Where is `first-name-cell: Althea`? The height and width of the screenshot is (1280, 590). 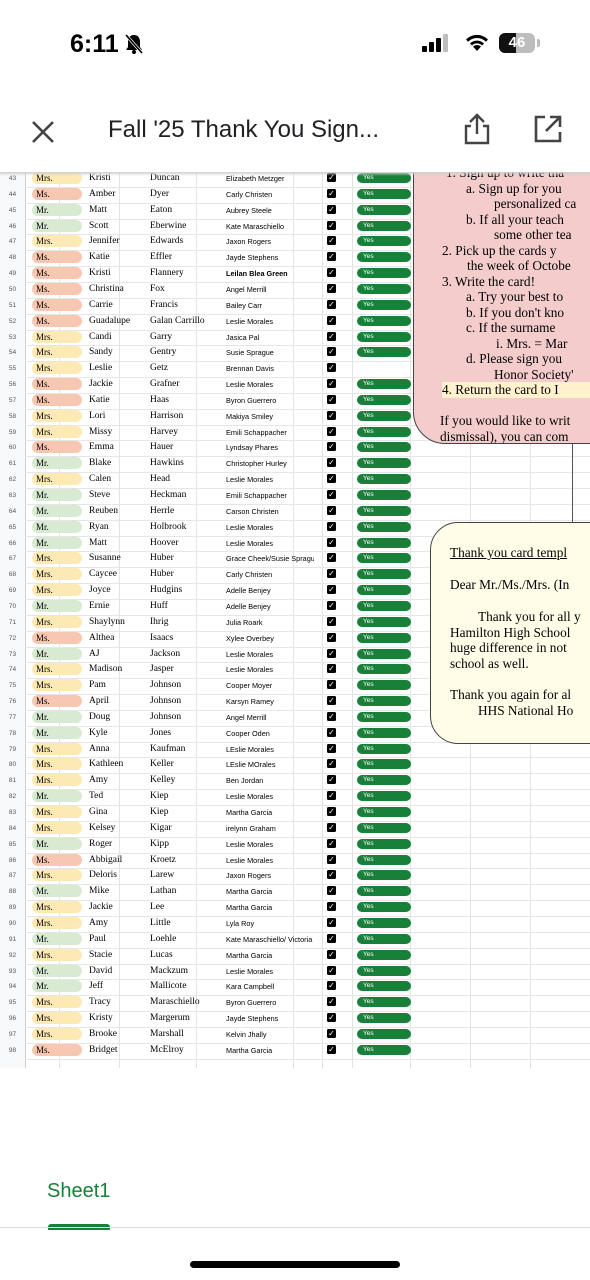
first-name-cell: Althea is located at coordinates (102, 637).